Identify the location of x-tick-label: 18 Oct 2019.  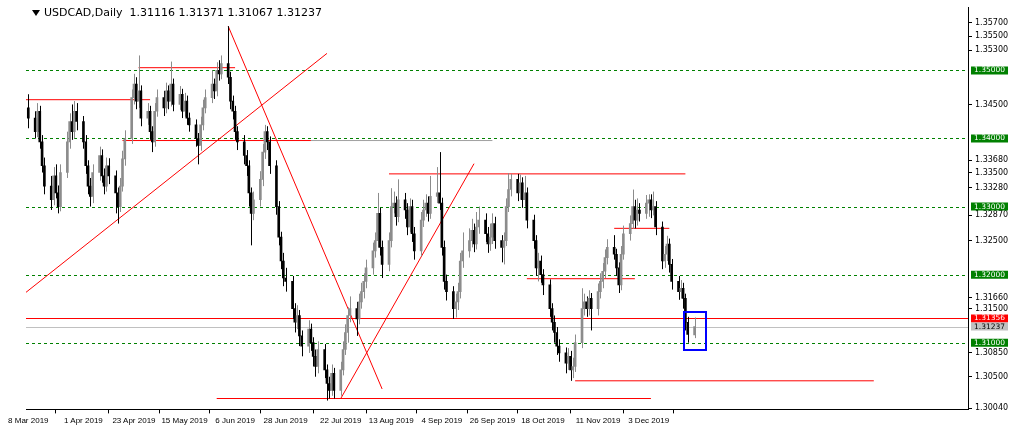
(543, 421).